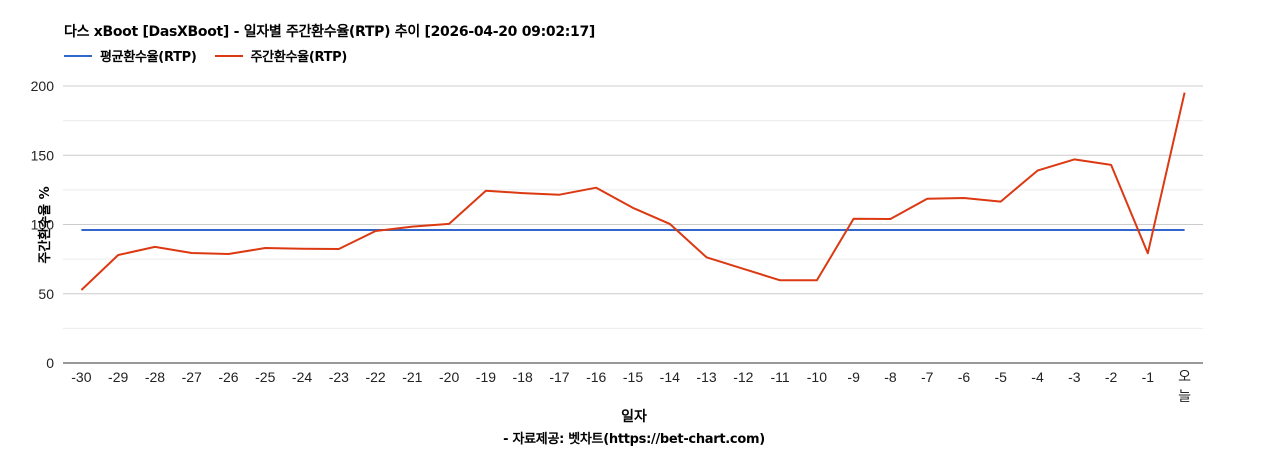 This screenshot has width=1268, height=450. I want to click on x-tick-label: -2, so click(1111, 377).